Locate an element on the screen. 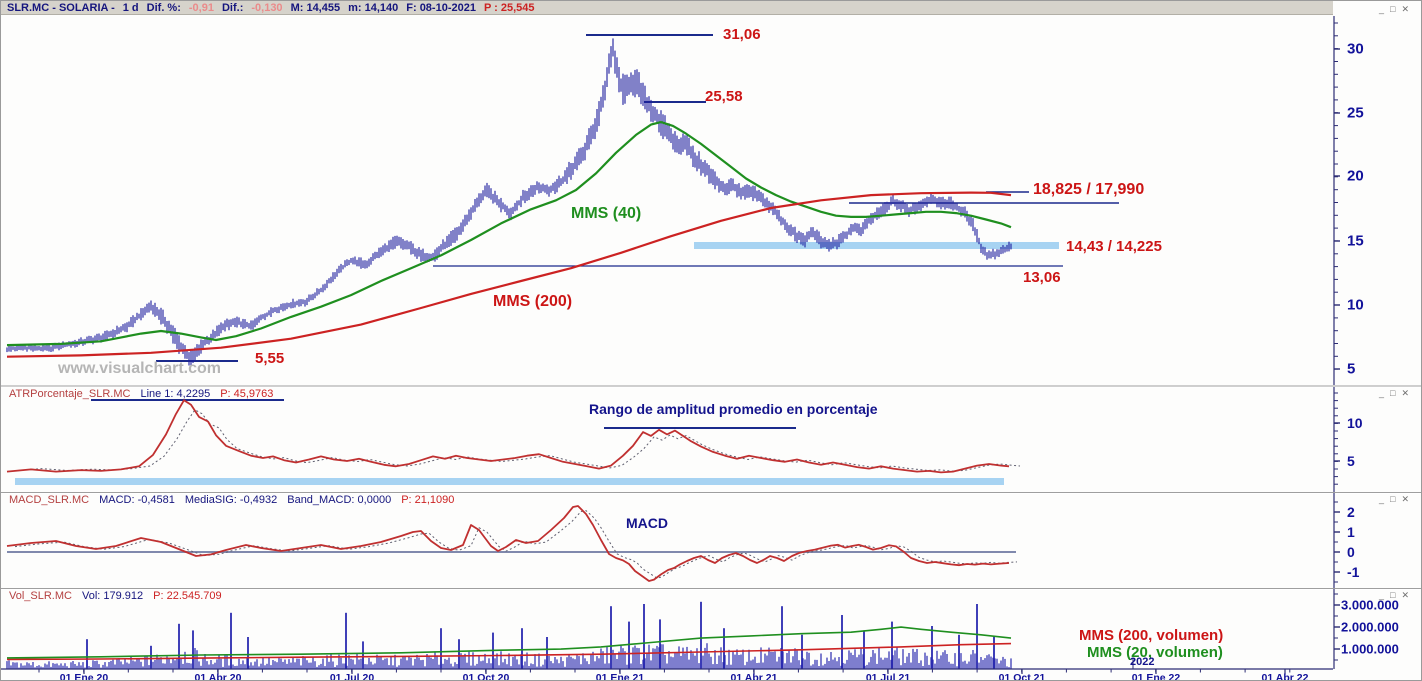  annotation-support2: 13,06 is located at coordinates (1042, 277).